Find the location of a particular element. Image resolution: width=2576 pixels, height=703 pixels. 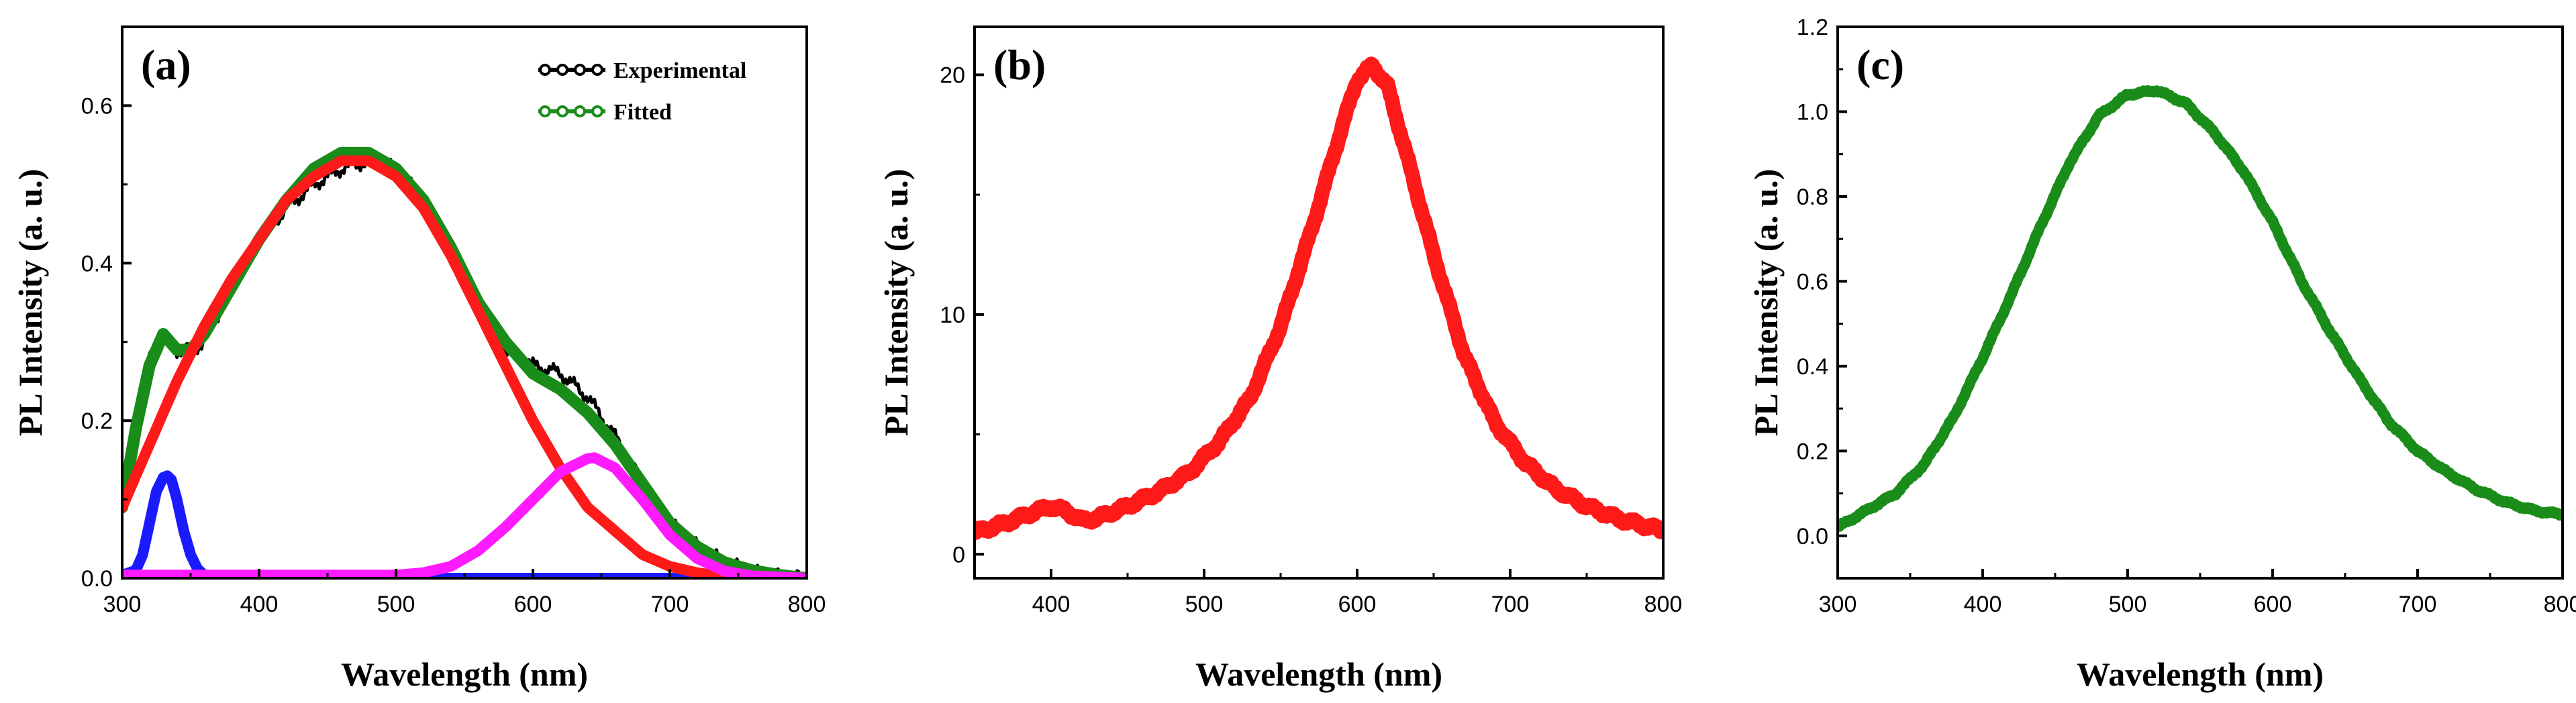

y-tick-label: 20 is located at coordinates (952, 75).